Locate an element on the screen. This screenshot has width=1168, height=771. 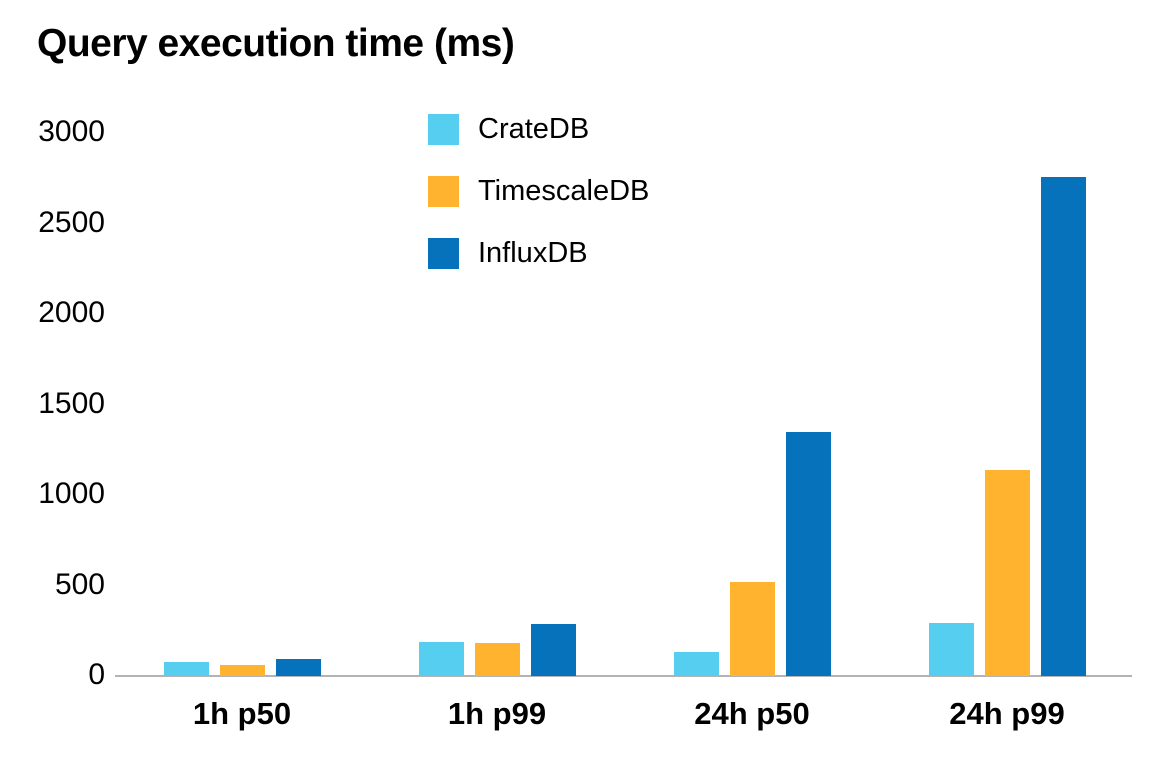
legend-item-influxdb: InfluxDB is located at coordinates (538, 253).